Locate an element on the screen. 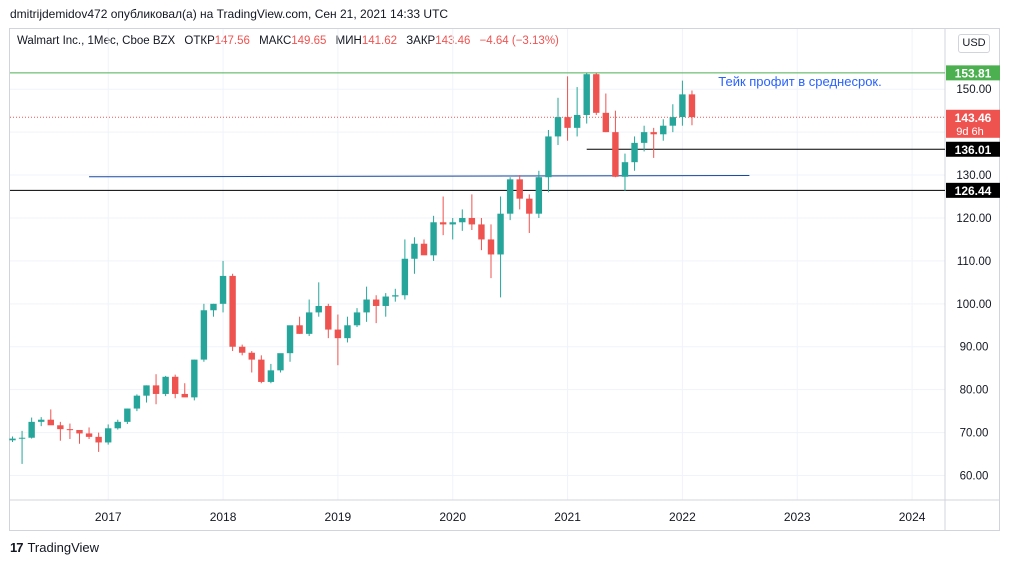  price-tag is located at coordinates (973, 149).